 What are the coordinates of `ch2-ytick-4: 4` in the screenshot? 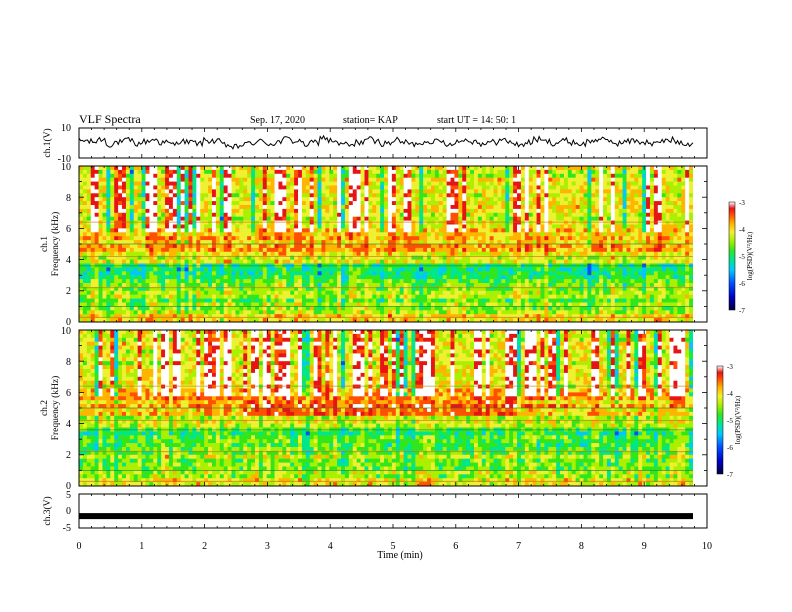 It's located at (68, 424).